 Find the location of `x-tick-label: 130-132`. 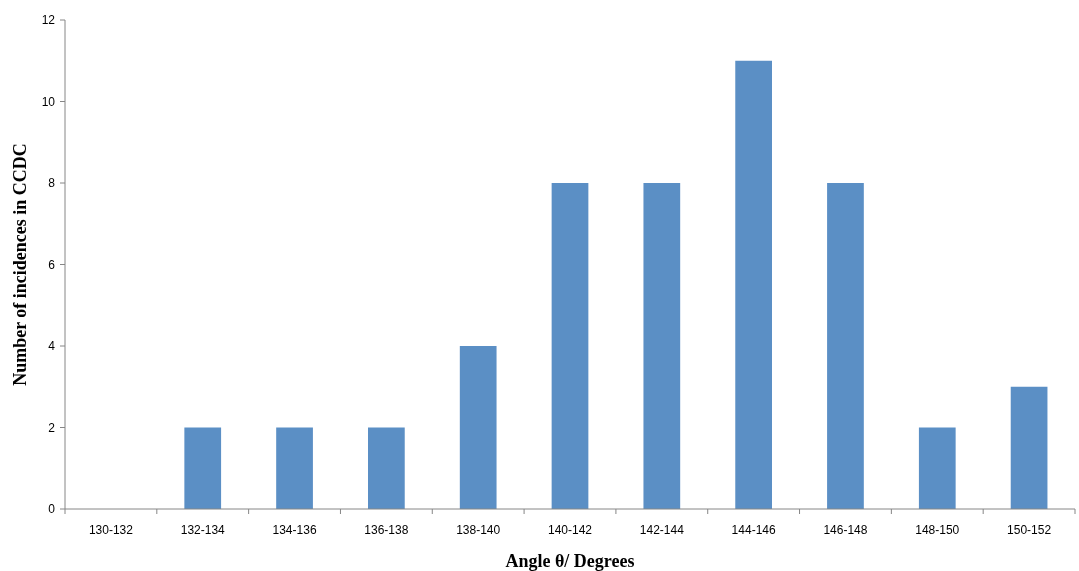

x-tick-label: 130-132 is located at coordinates (111, 530).